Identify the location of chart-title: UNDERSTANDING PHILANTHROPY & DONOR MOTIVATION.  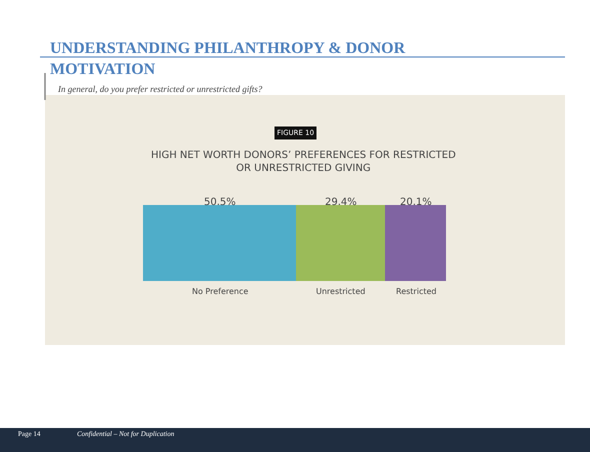
(228, 59).